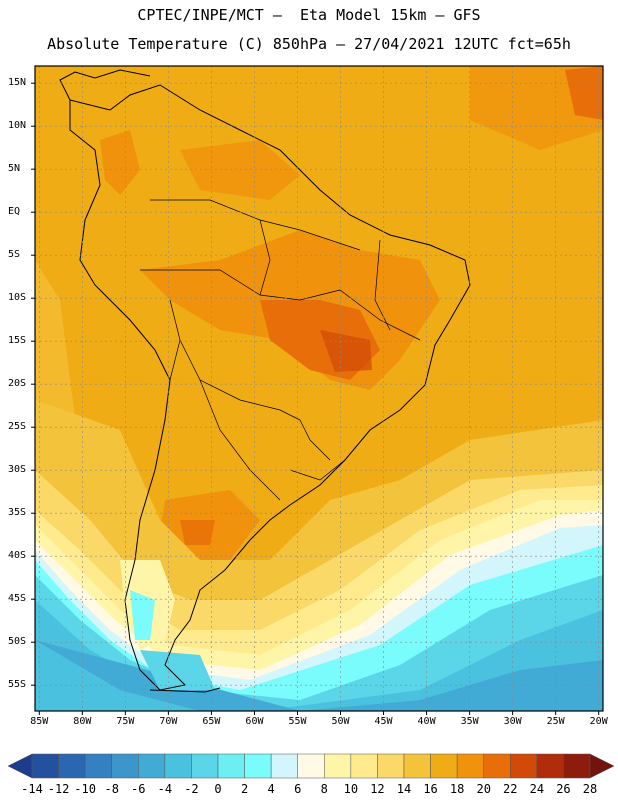  I want to click on lon-label: 20W, so click(598, 721).